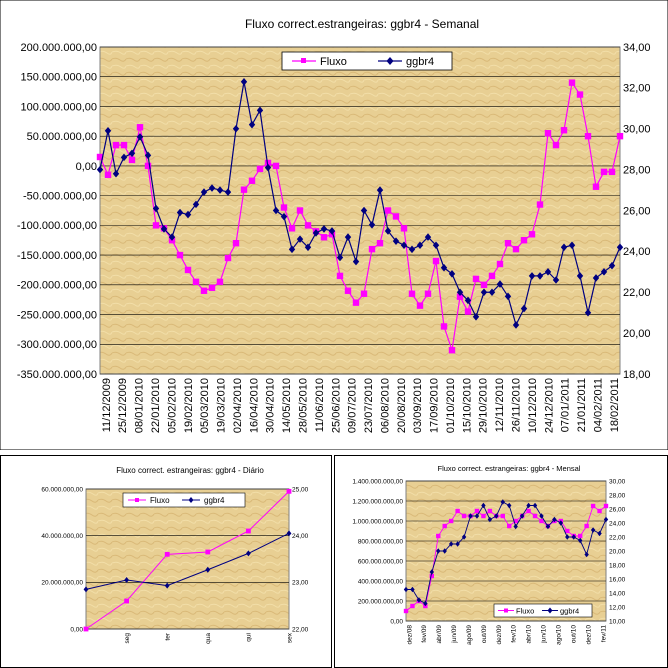  I want to click on legend: Fluxo ggbr4, so click(184, 500).